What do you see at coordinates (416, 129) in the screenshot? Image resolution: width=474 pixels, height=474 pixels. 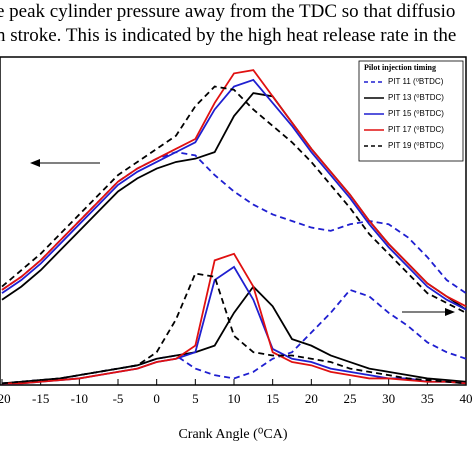 I see `legend-label: PIT 17 (⁰BTDC)` at bounding box center [416, 129].